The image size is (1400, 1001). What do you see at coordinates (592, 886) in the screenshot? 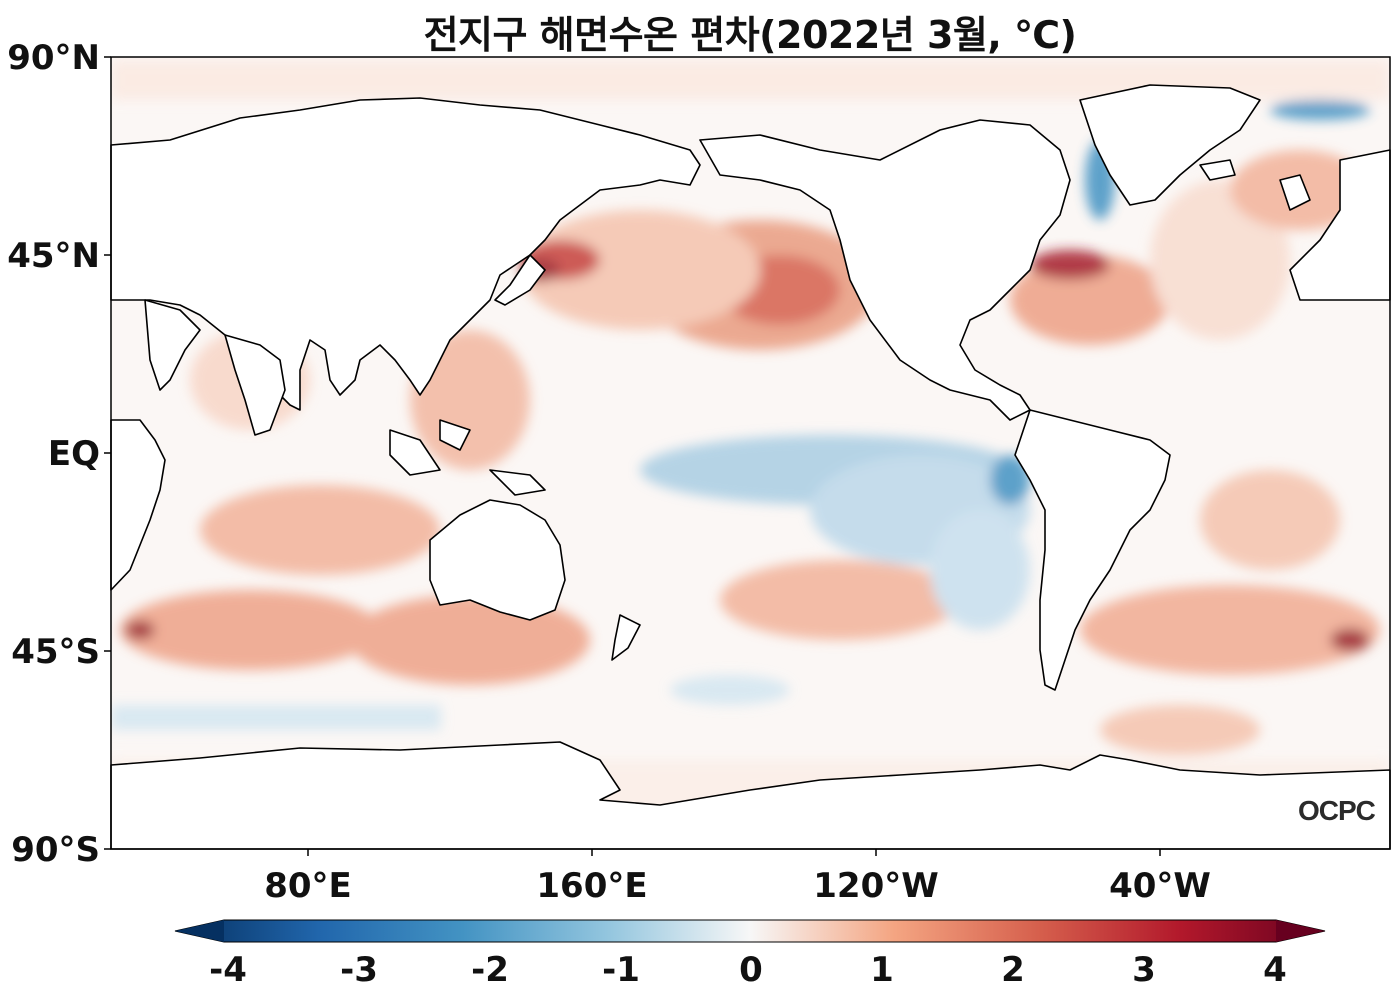
I see `x-tick-label: 160°E` at bounding box center [592, 886].